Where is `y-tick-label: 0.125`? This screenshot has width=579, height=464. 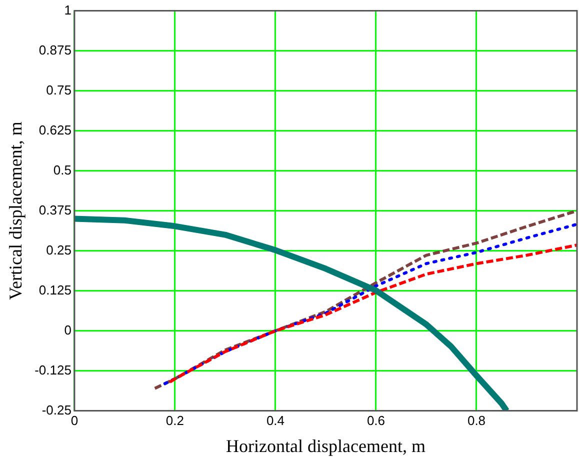 y-tick-label: 0.125 is located at coordinates (55, 290).